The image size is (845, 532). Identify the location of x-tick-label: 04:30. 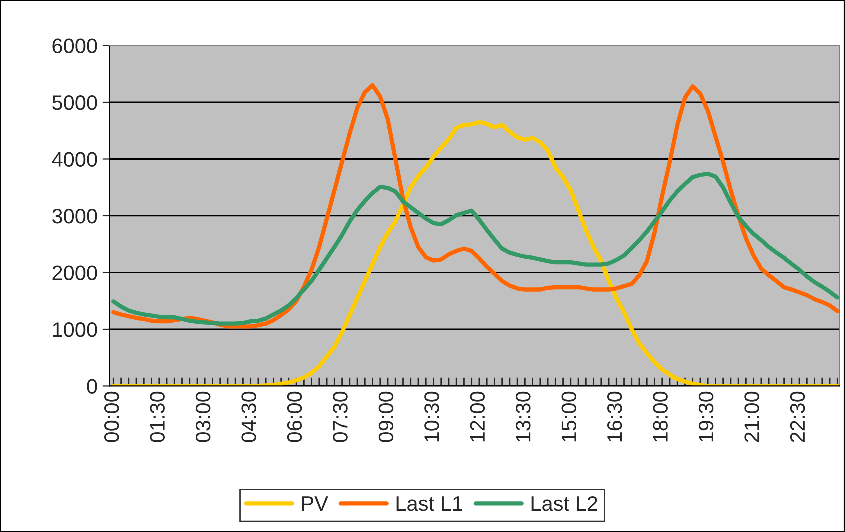
(249, 417).